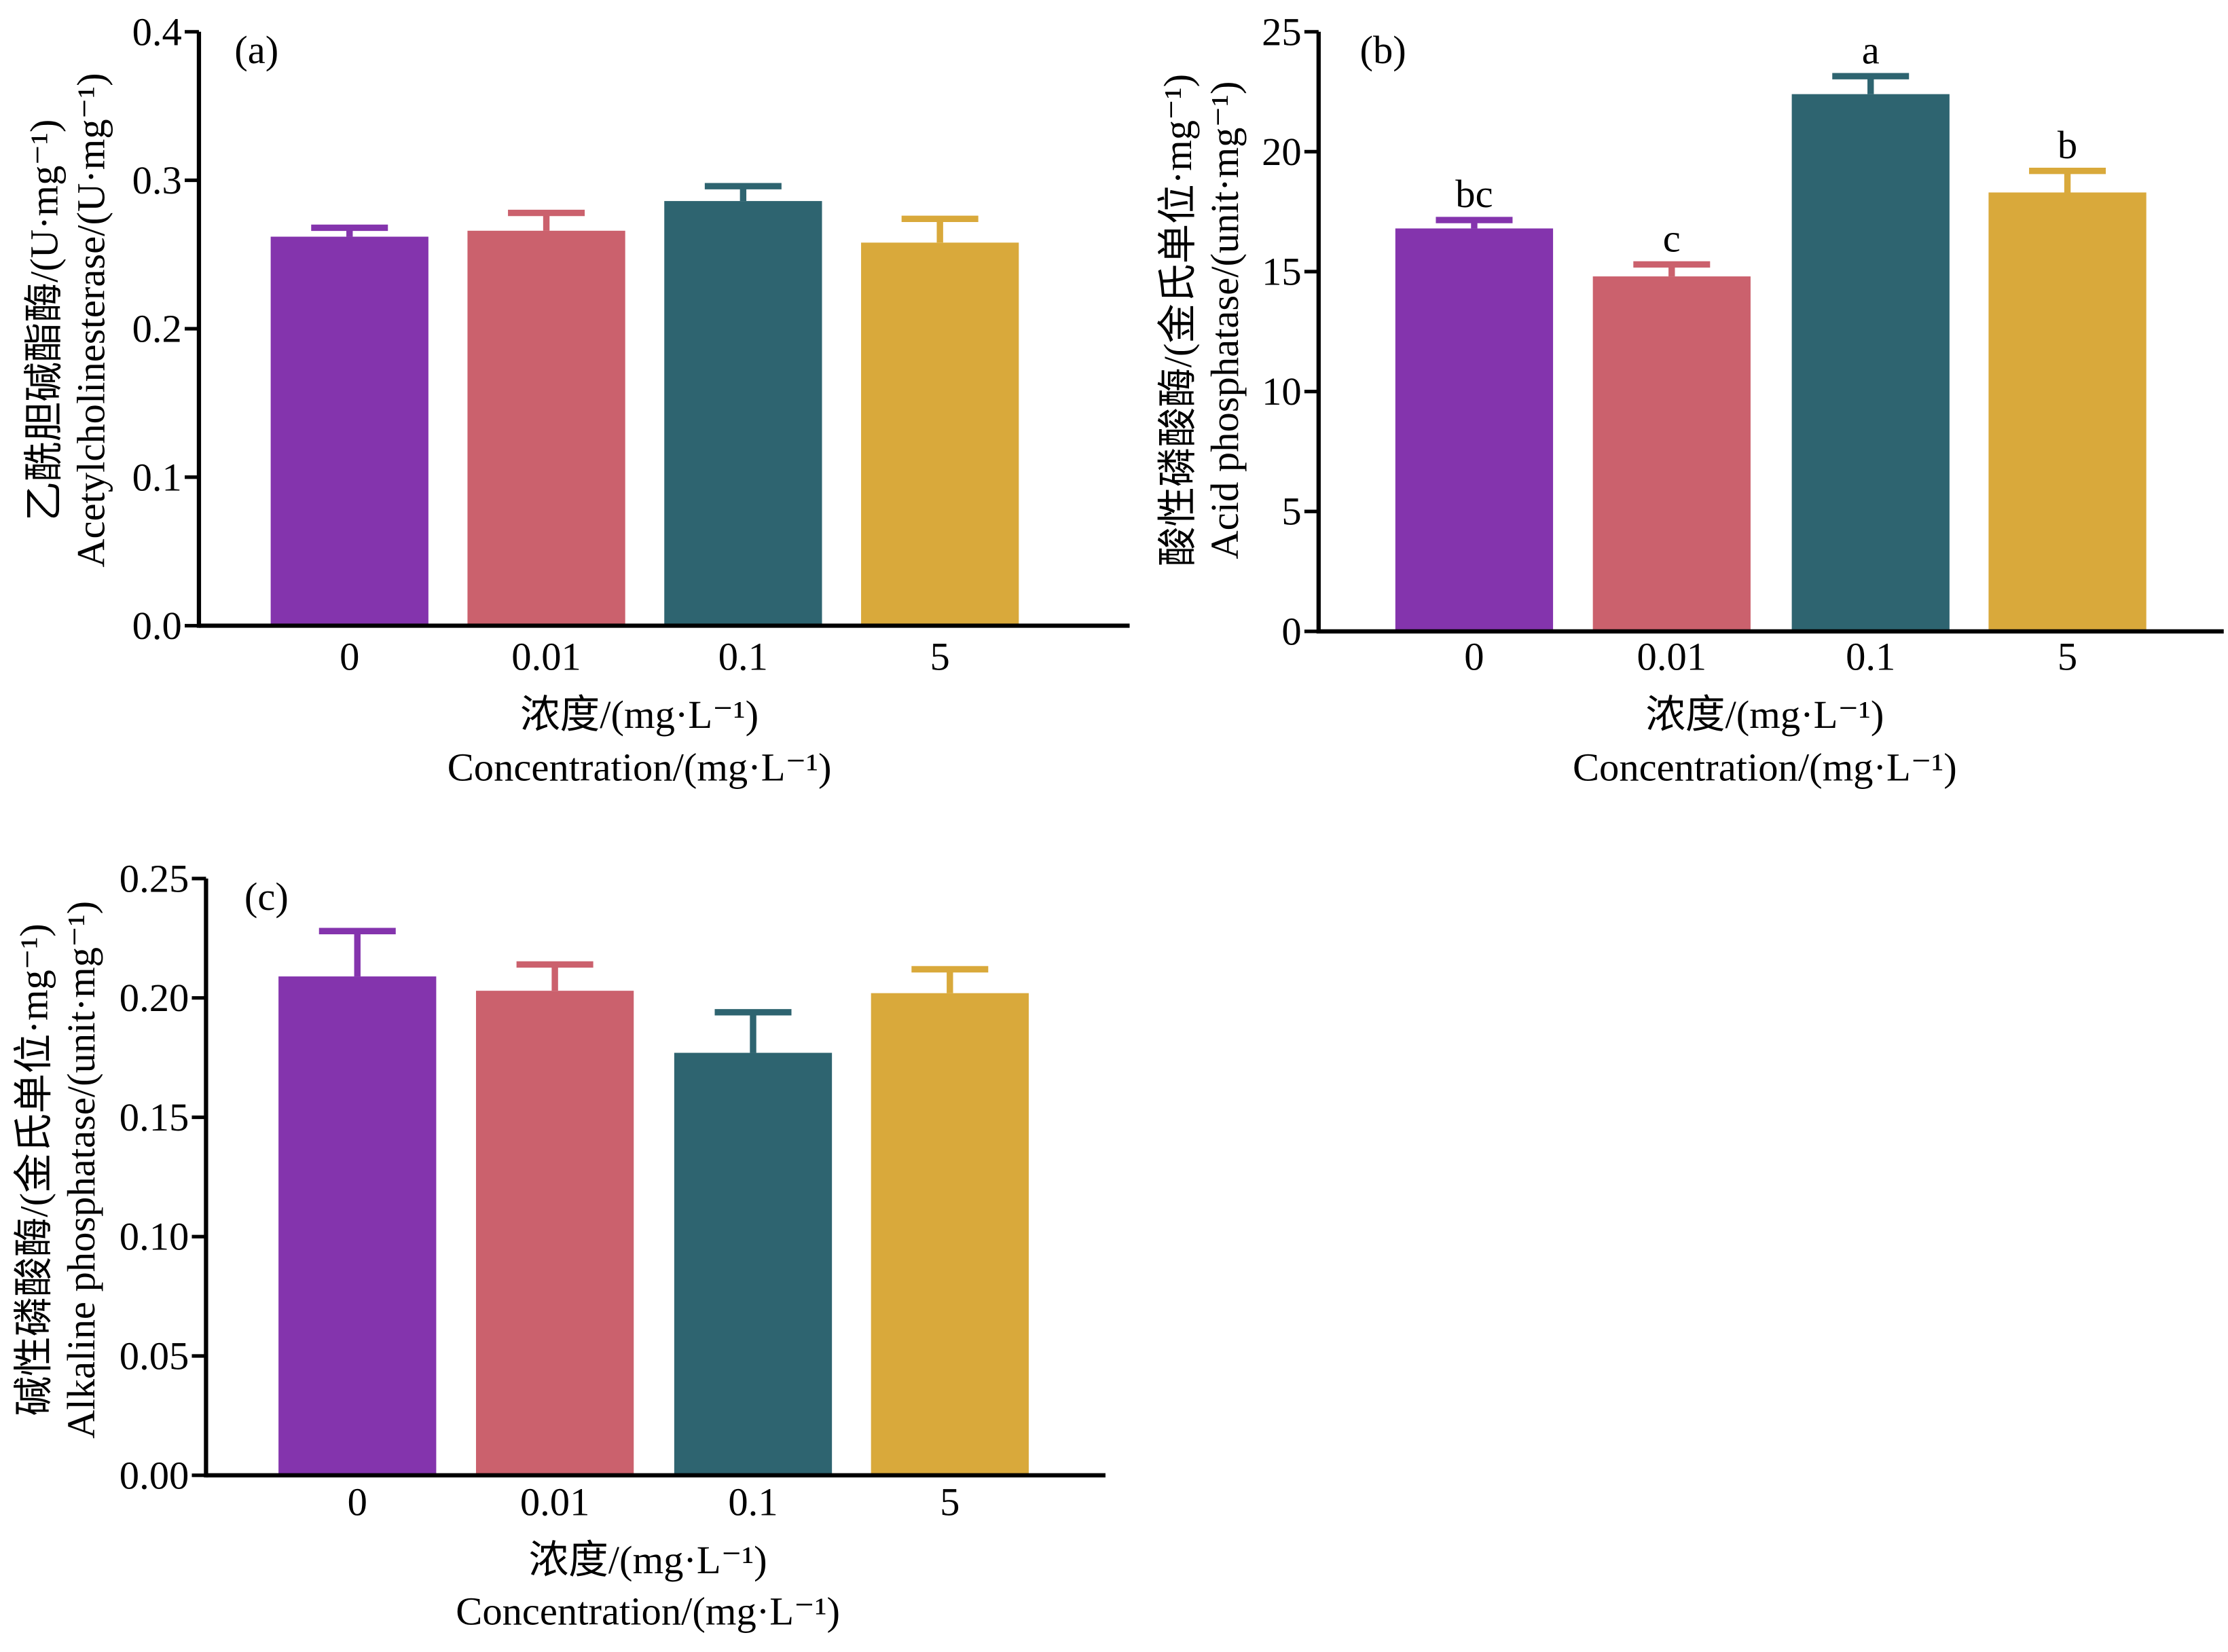 The height and width of the screenshot is (1652, 2228). What do you see at coordinates (2068, 145) in the screenshot?
I see `significance-letter: b` at bounding box center [2068, 145].